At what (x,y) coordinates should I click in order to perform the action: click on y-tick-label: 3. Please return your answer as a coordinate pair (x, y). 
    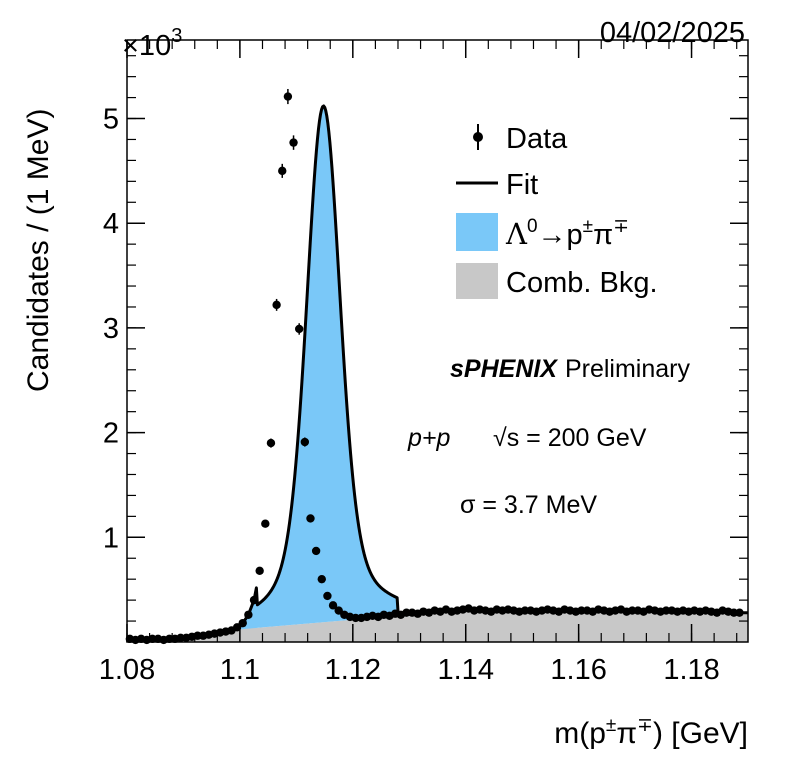
    Looking at the image, I should click on (111, 329).